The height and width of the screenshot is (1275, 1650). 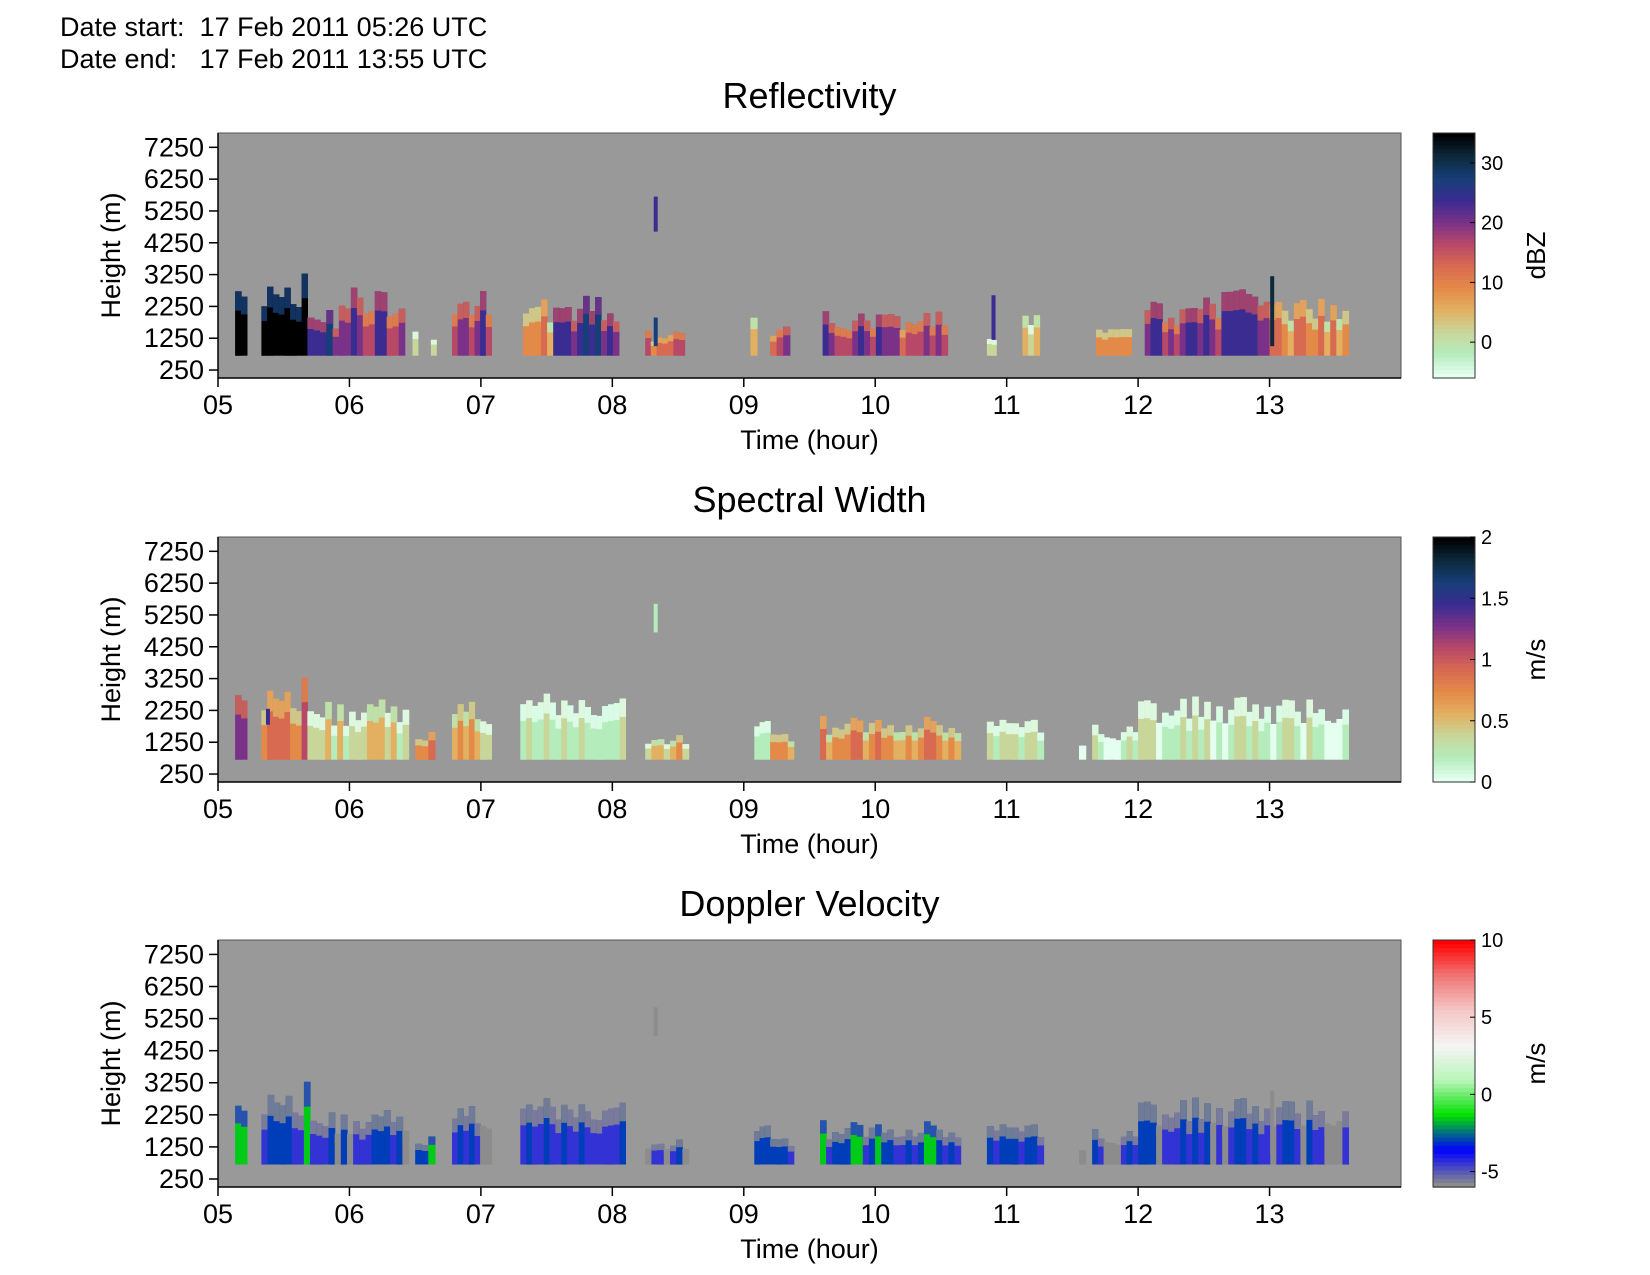 What do you see at coordinates (218, 405) in the screenshot?
I see `x-tick-label: 05` at bounding box center [218, 405].